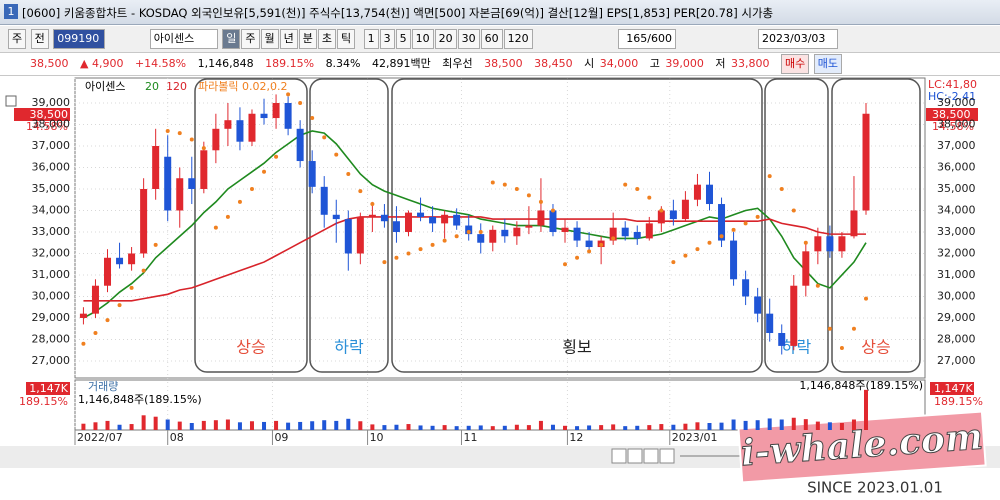 This screenshot has height=500, width=1000. I want to click on unit-button: 분, so click(307, 39).